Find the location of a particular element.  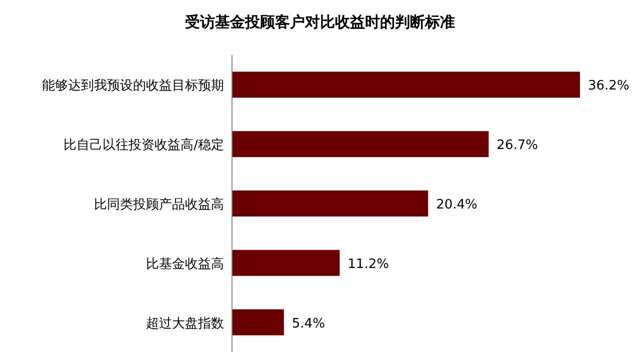

y-tick-label: 超过大盘指数 is located at coordinates (185, 324).